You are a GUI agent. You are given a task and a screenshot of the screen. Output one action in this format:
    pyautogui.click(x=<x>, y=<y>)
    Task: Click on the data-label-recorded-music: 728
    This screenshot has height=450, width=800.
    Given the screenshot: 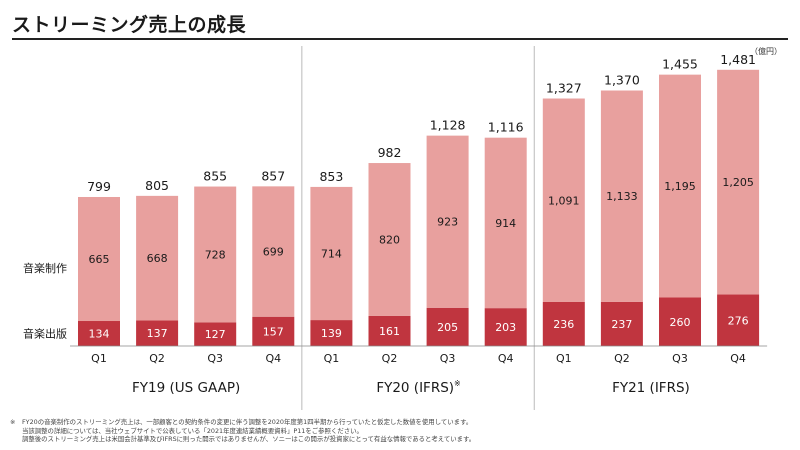 What is the action you would take?
    pyautogui.click(x=215, y=254)
    